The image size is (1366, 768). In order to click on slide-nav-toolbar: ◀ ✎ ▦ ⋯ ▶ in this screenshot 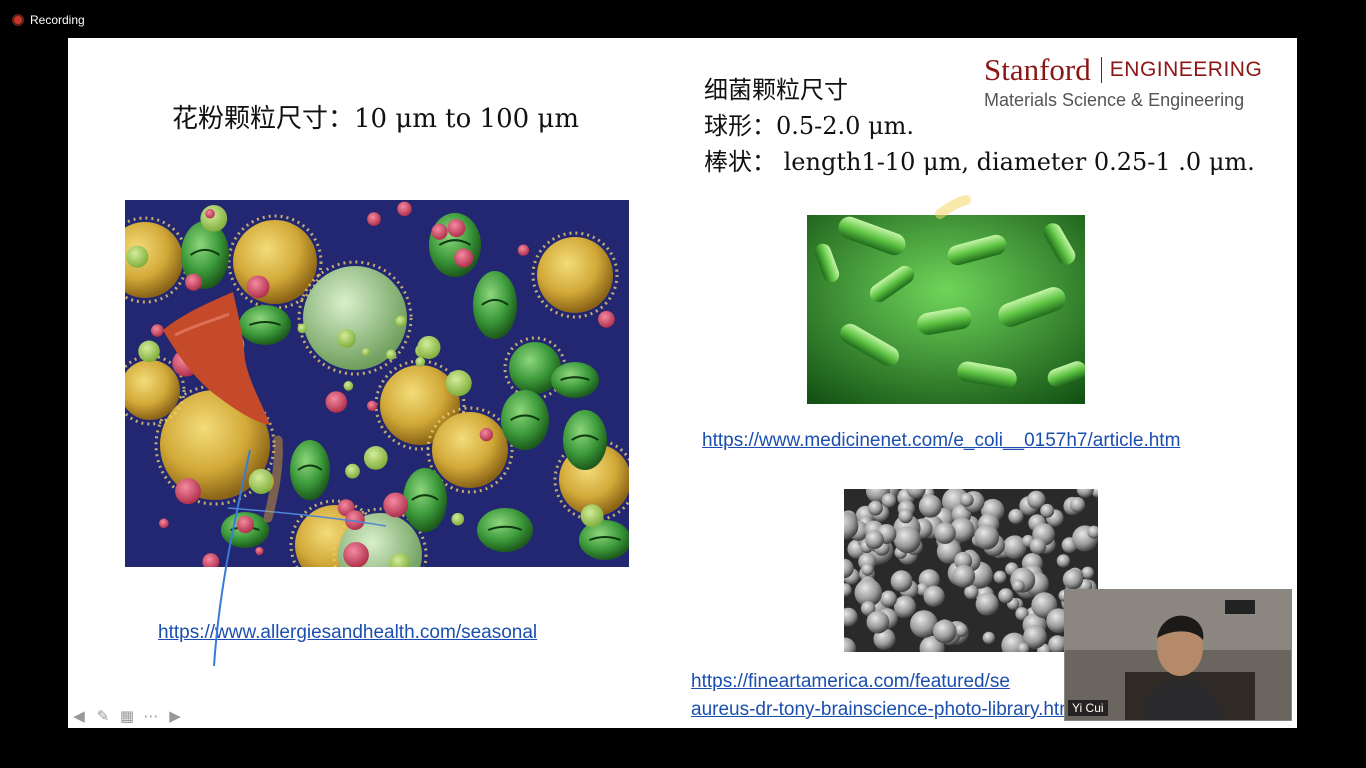, I will do `click(127, 716)`.